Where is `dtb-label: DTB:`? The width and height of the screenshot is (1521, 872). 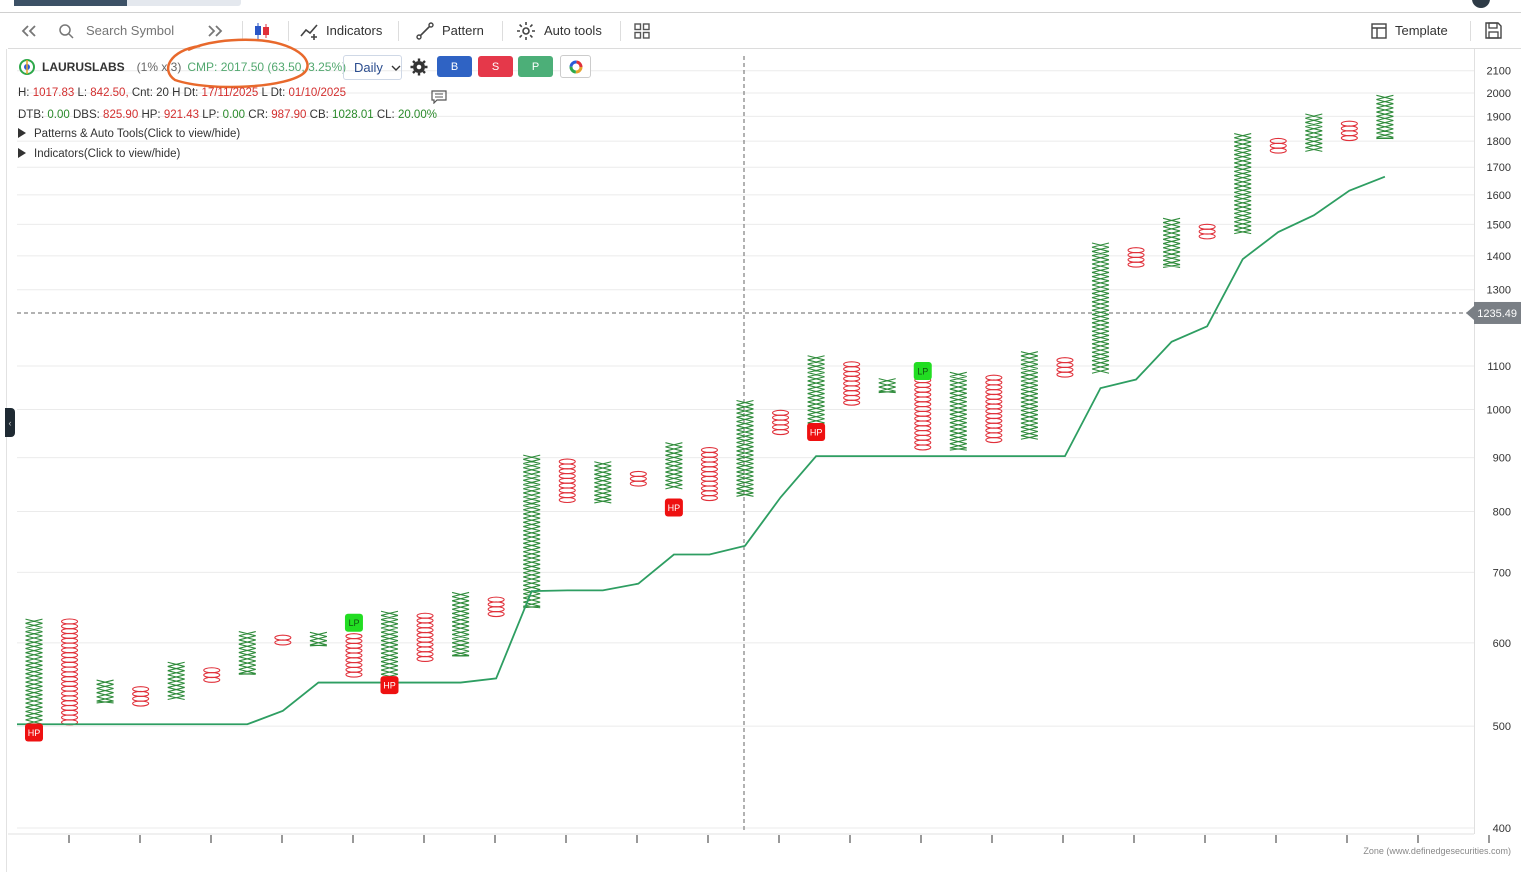 dtb-label: DTB: is located at coordinates (31, 115).